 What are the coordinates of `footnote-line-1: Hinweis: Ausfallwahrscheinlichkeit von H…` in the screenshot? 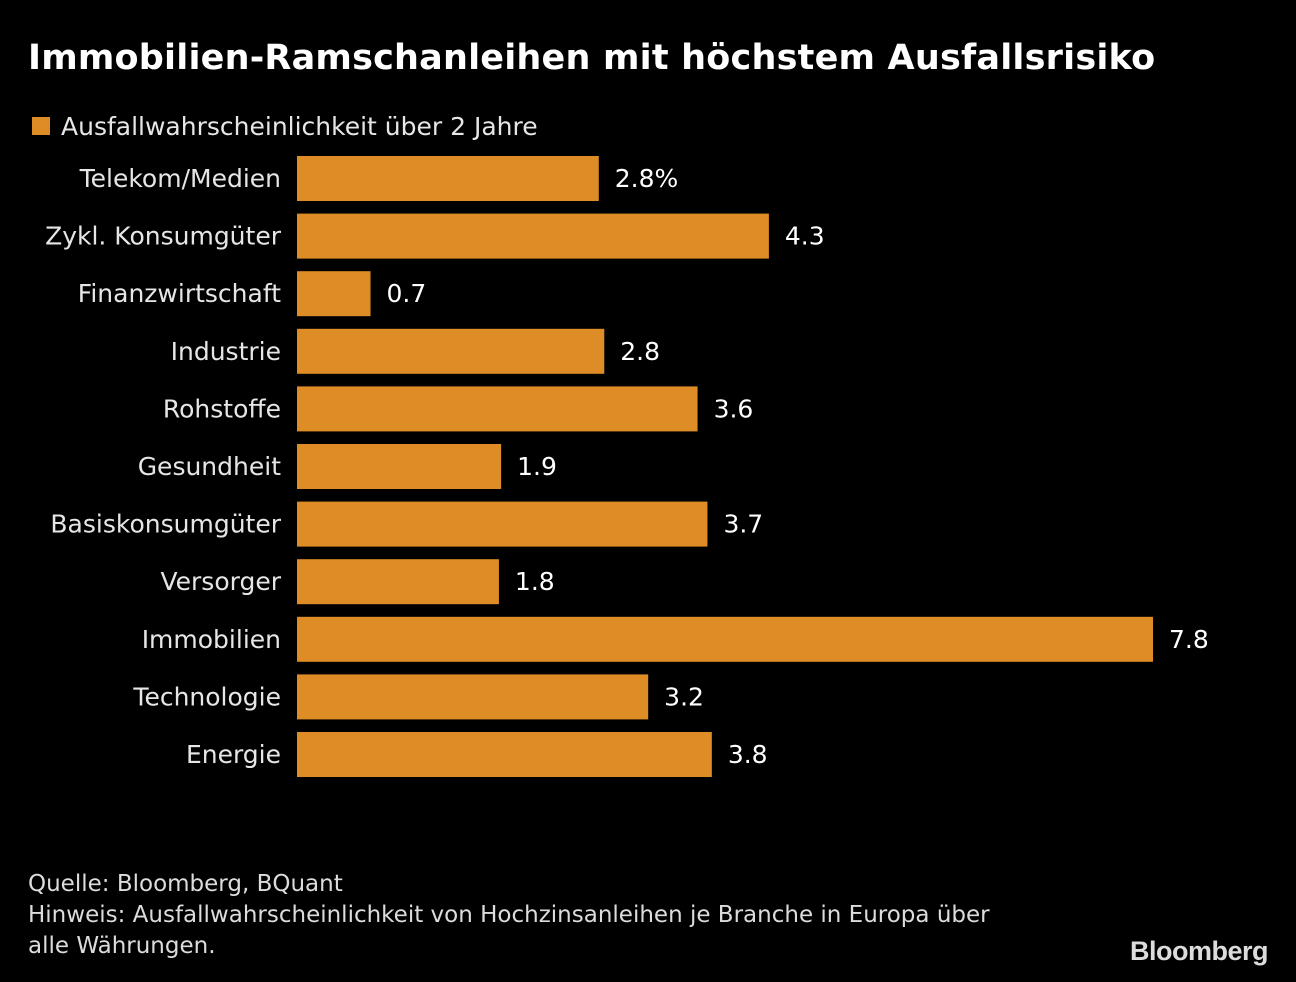 It's located at (509, 915).